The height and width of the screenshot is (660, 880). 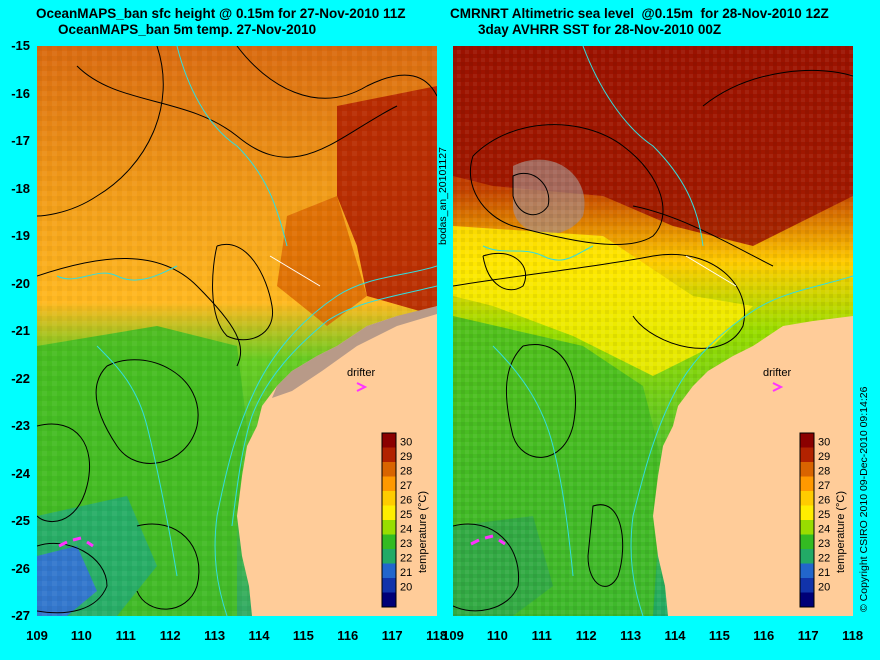 I want to click on latitude-tick-label: -17, so click(x=20, y=140).